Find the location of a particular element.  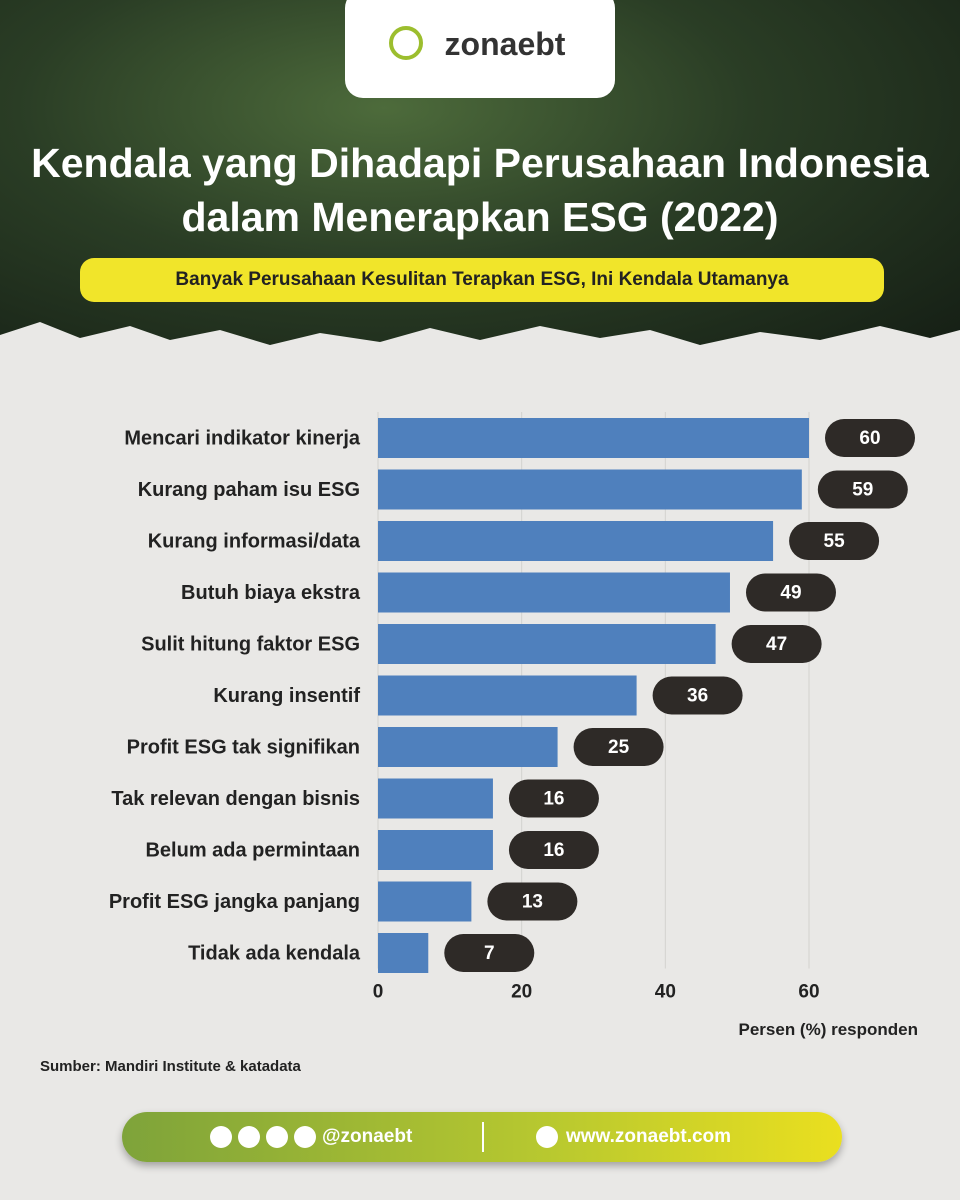

x-tick-label: 20 is located at coordinates (521, 992).